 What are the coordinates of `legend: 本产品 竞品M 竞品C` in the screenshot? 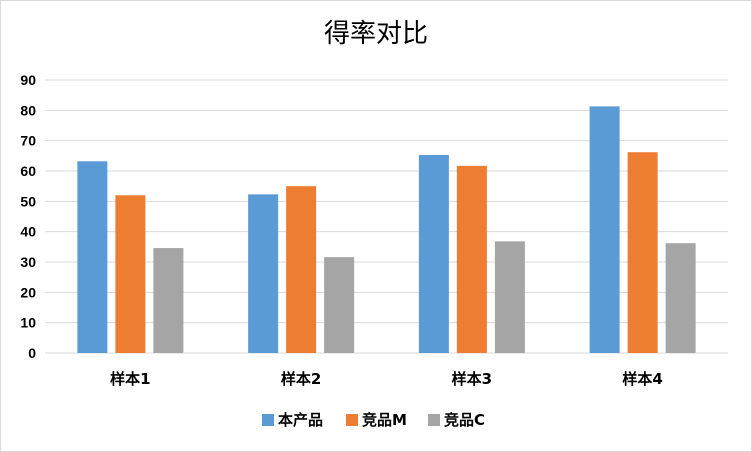 It's located at (373, 420).